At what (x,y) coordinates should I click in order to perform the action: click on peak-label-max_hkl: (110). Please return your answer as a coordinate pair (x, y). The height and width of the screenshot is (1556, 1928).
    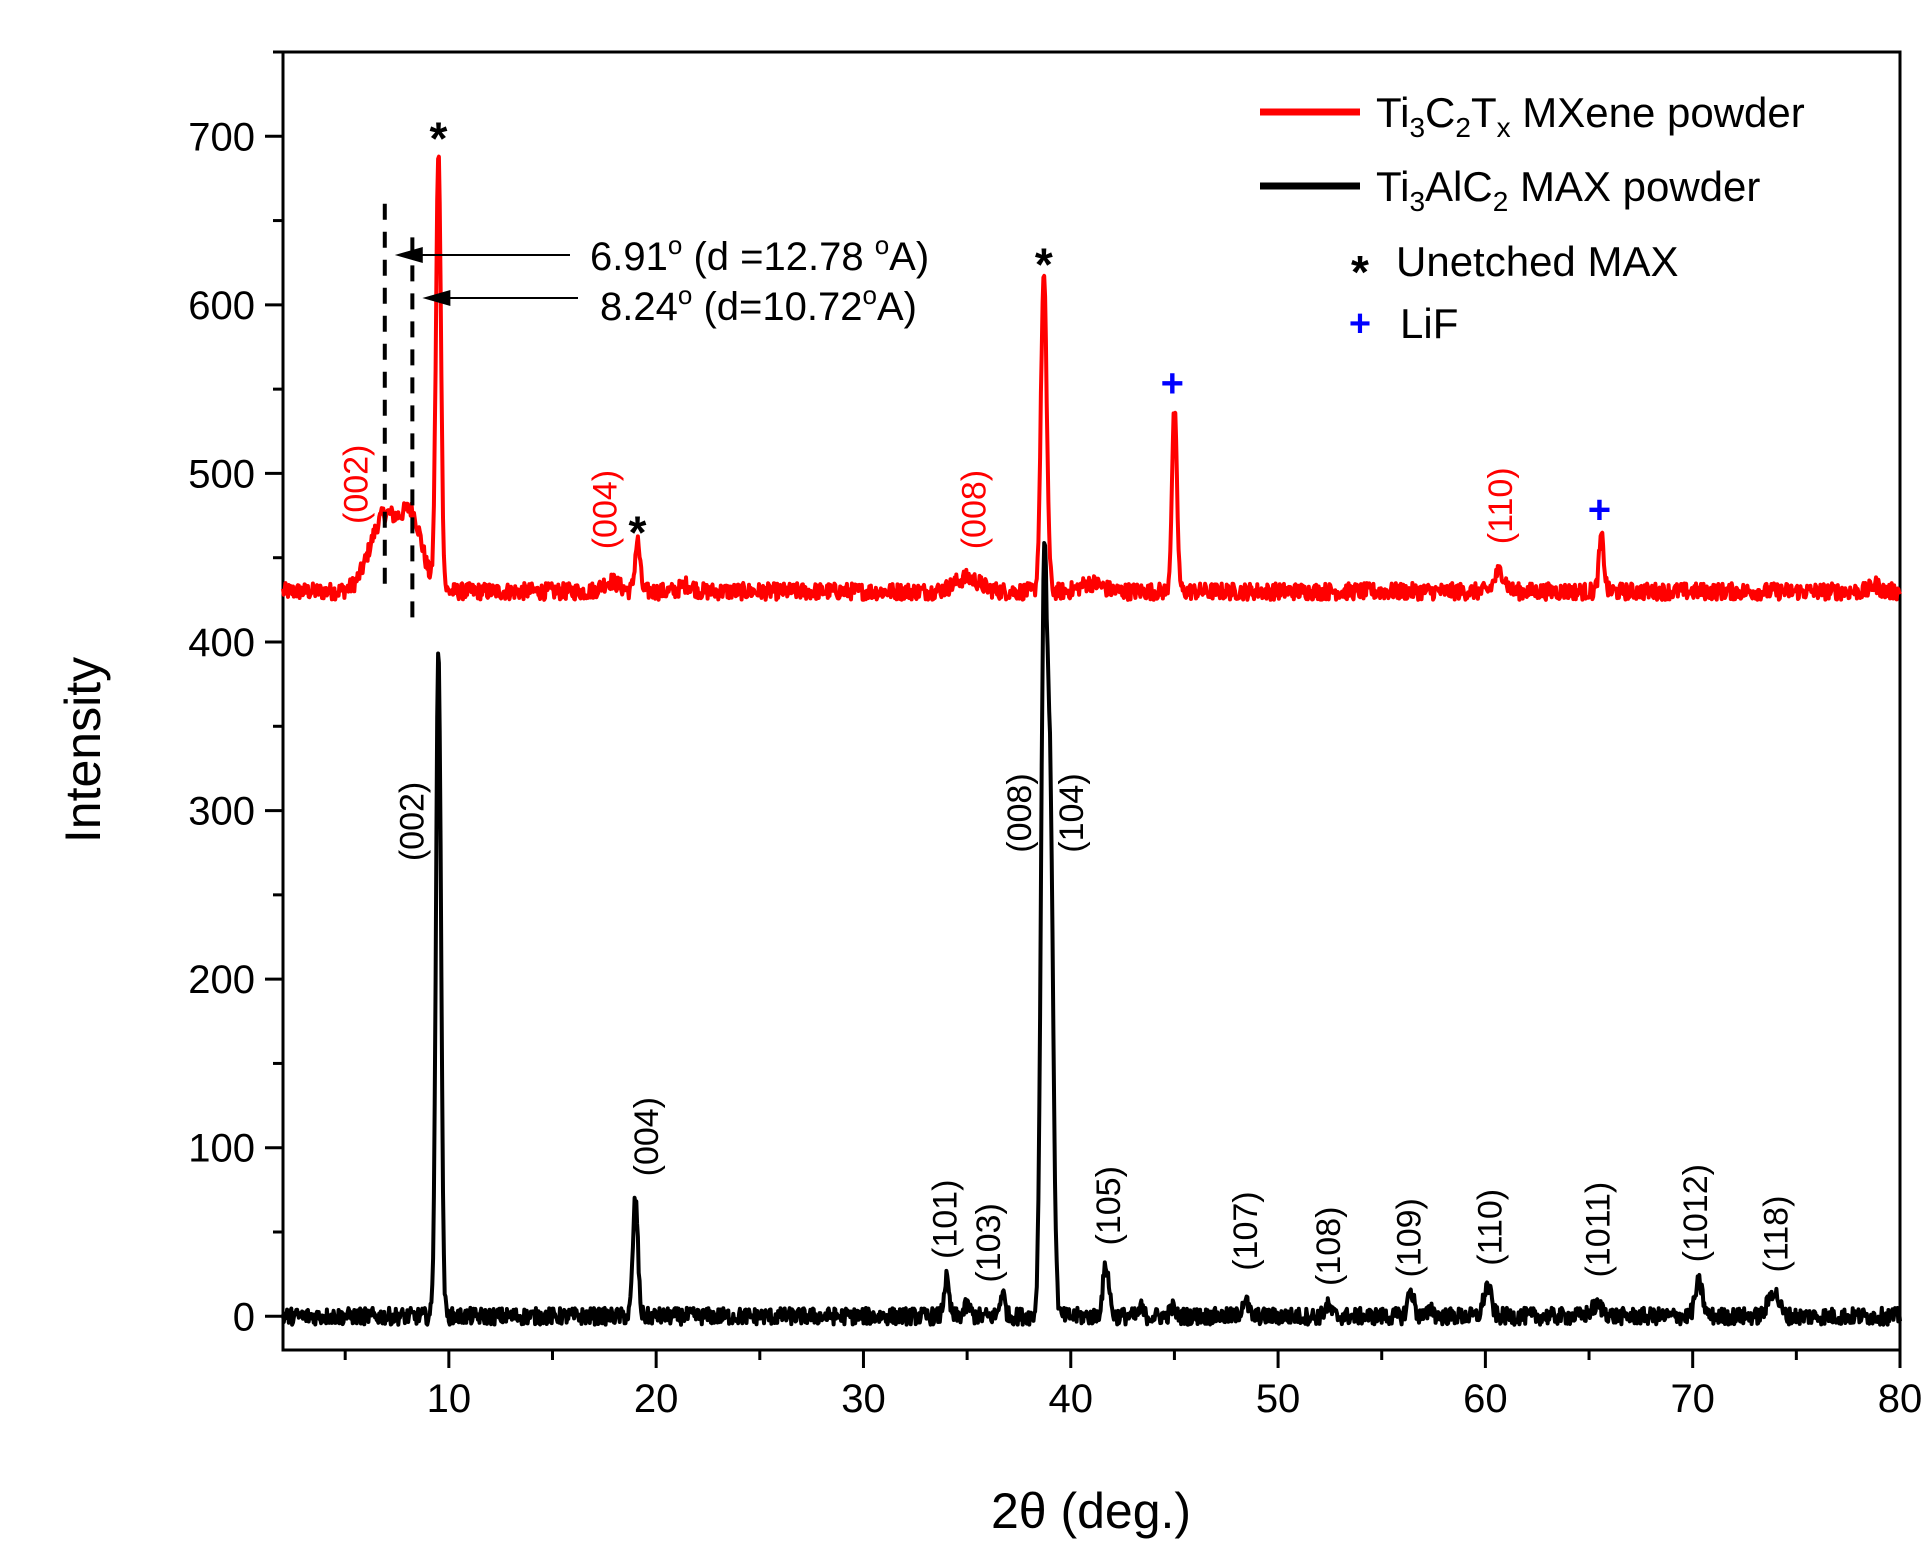
    Looking at the image, I should click on (1491, 1227).